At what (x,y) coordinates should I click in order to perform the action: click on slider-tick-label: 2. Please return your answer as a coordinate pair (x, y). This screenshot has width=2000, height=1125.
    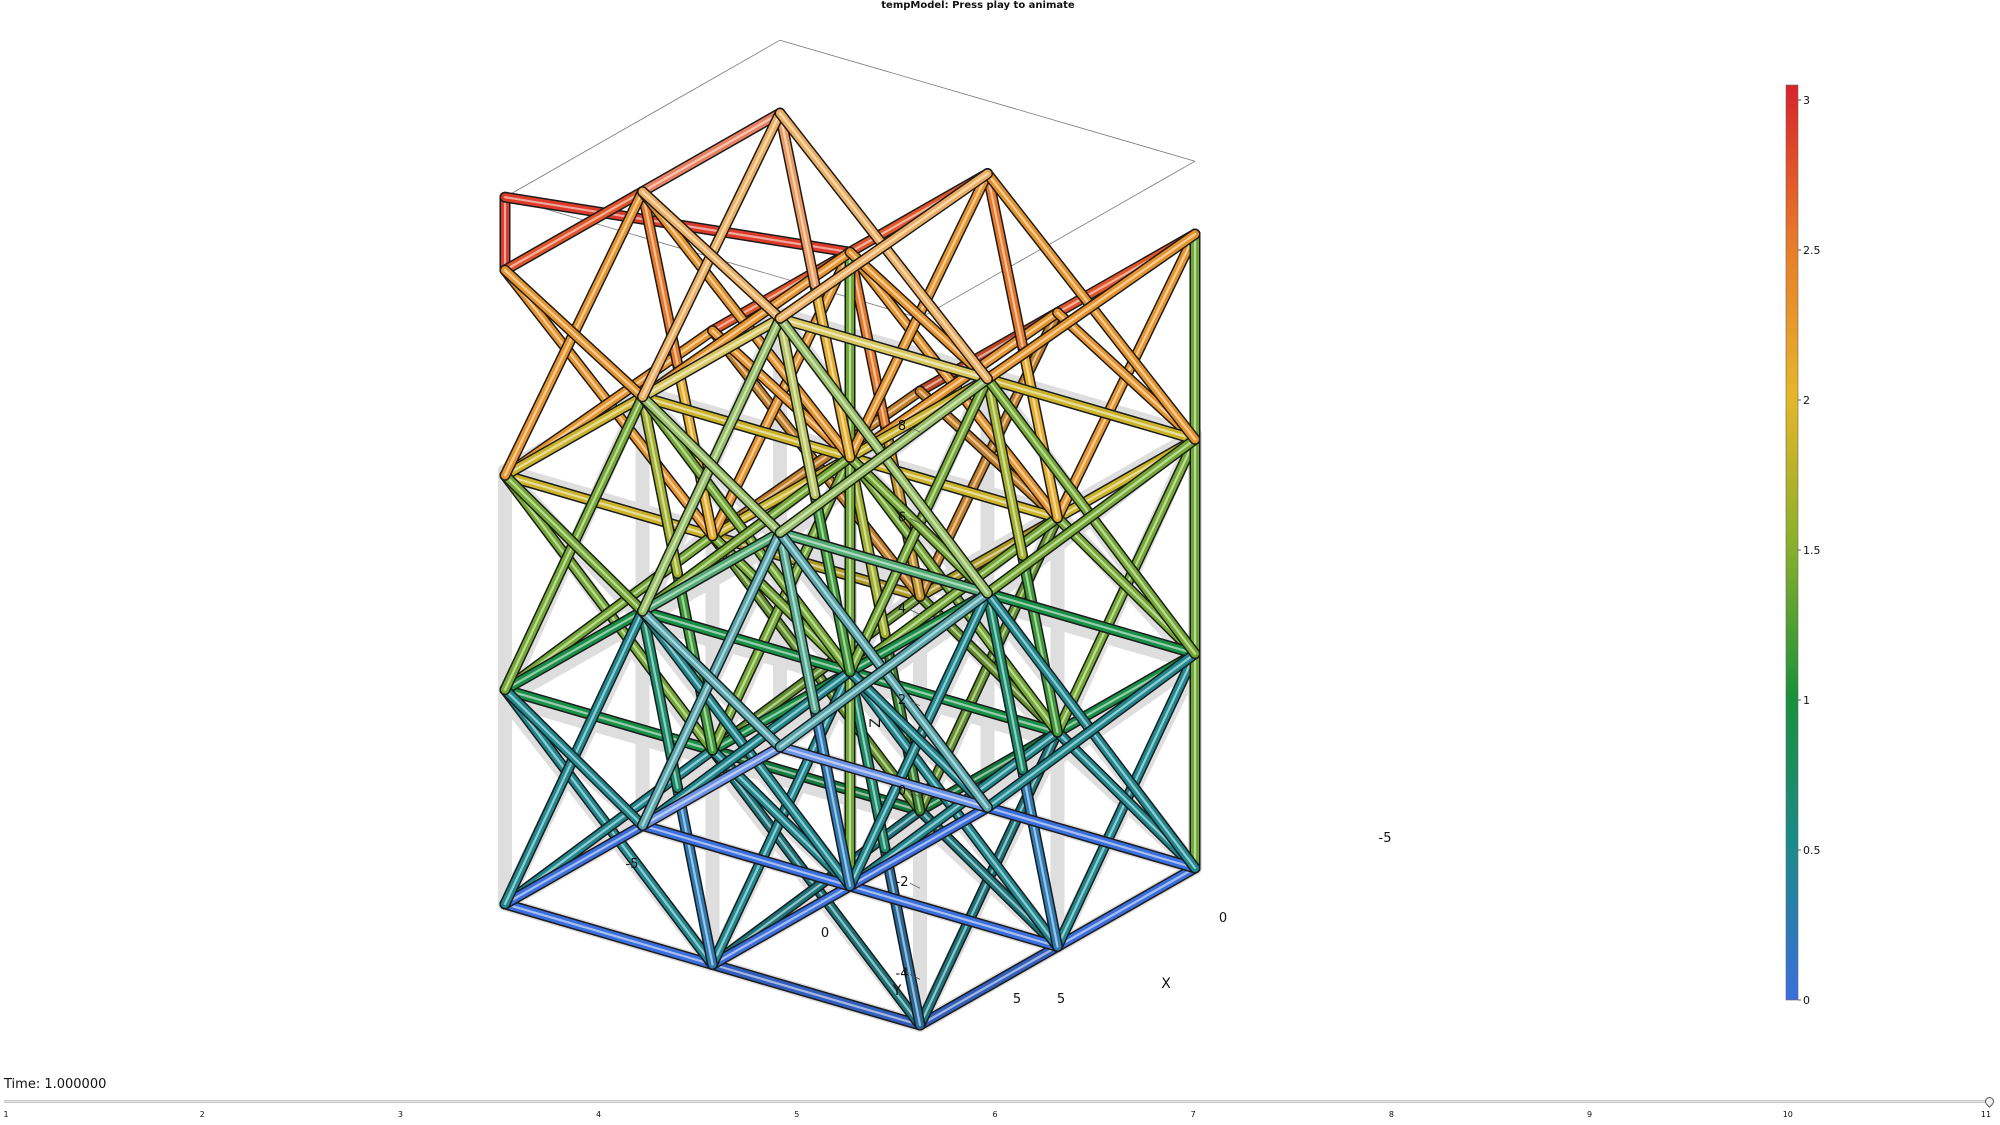
    Looking at the image, I should click on (202, 1114).